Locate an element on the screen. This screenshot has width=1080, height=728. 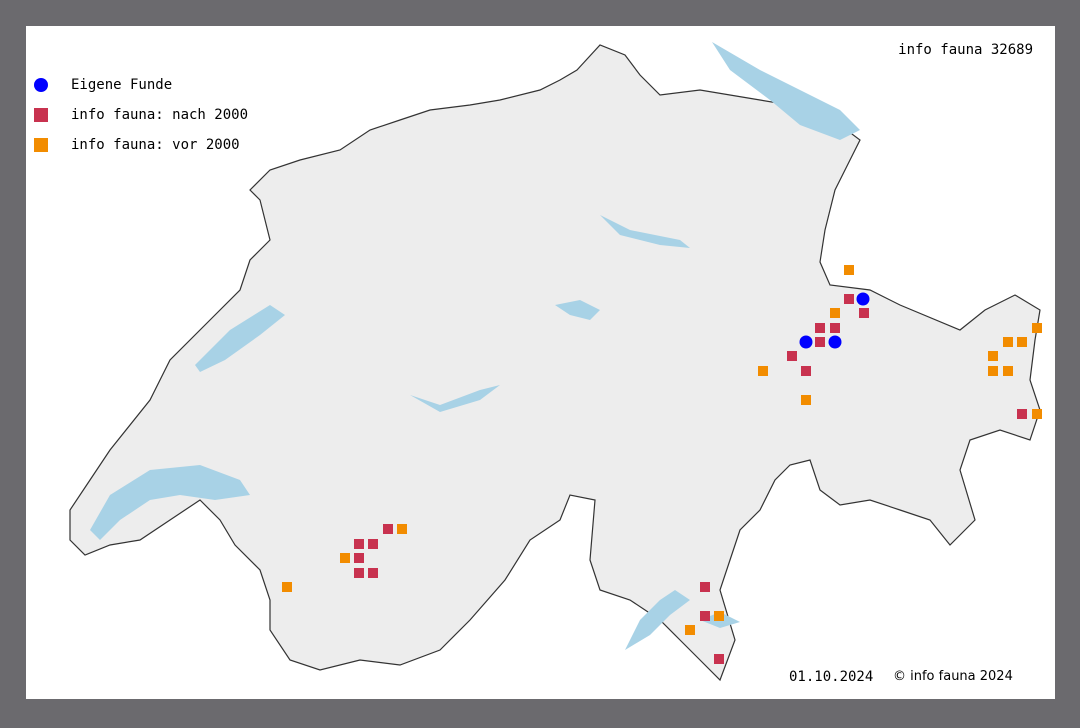
lake-zurich is located at coordinates (645, 231).